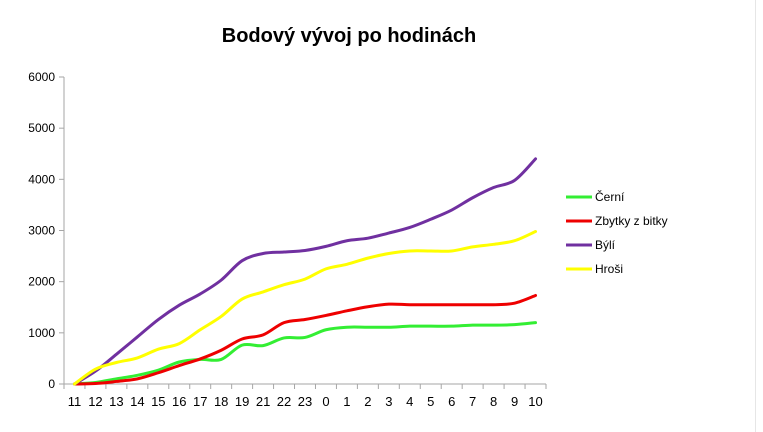 Image resolution: width=763 pixels, height=432 pixels. What do you see at coordinates (349, 36) in the screenshot?
I see `chart-title: Bodový vývoj po hodinách` at bounding box center [349, 36].